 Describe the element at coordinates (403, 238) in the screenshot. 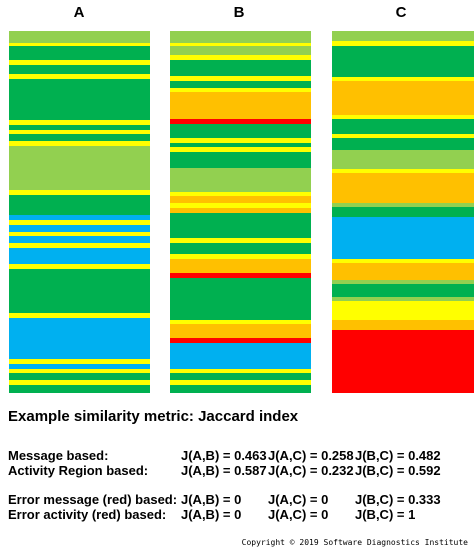

I see `band-c-blue` at that location.